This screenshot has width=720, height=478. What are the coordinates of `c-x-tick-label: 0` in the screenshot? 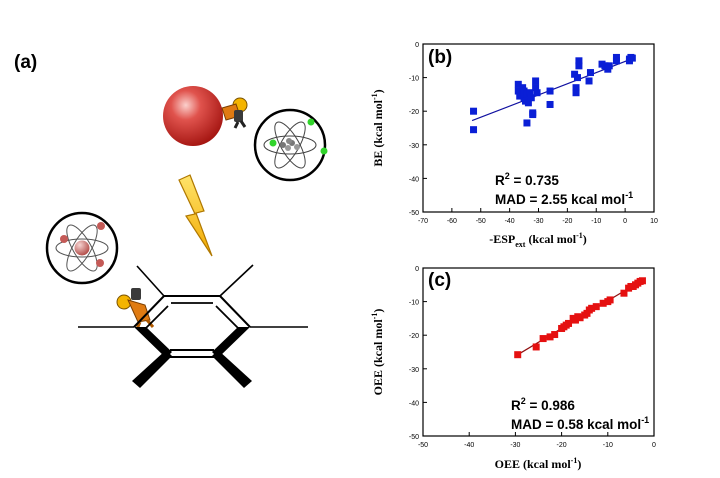 It's located at (654, 445).